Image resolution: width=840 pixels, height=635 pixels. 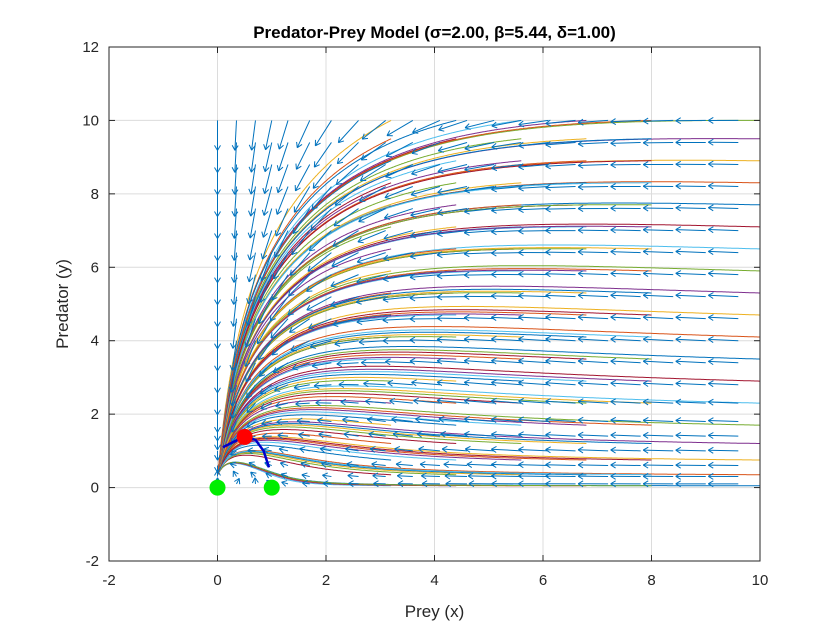 I want to click on y-tick-label: -2, so click(x=92, y=561).